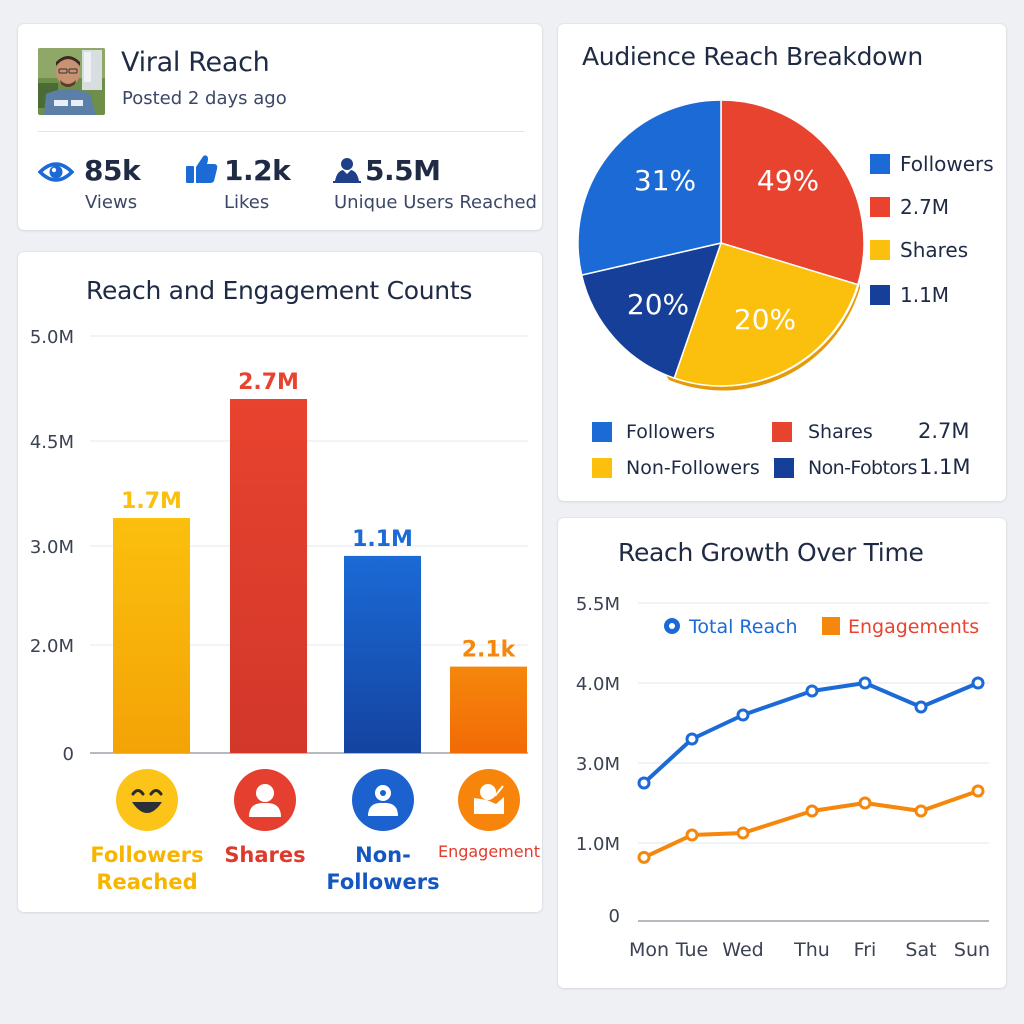 This screenshot has height=1024, width=1024. Describe the element at coordinates (147, 792) in the screenshot. I see `icon-eyes` at that location.